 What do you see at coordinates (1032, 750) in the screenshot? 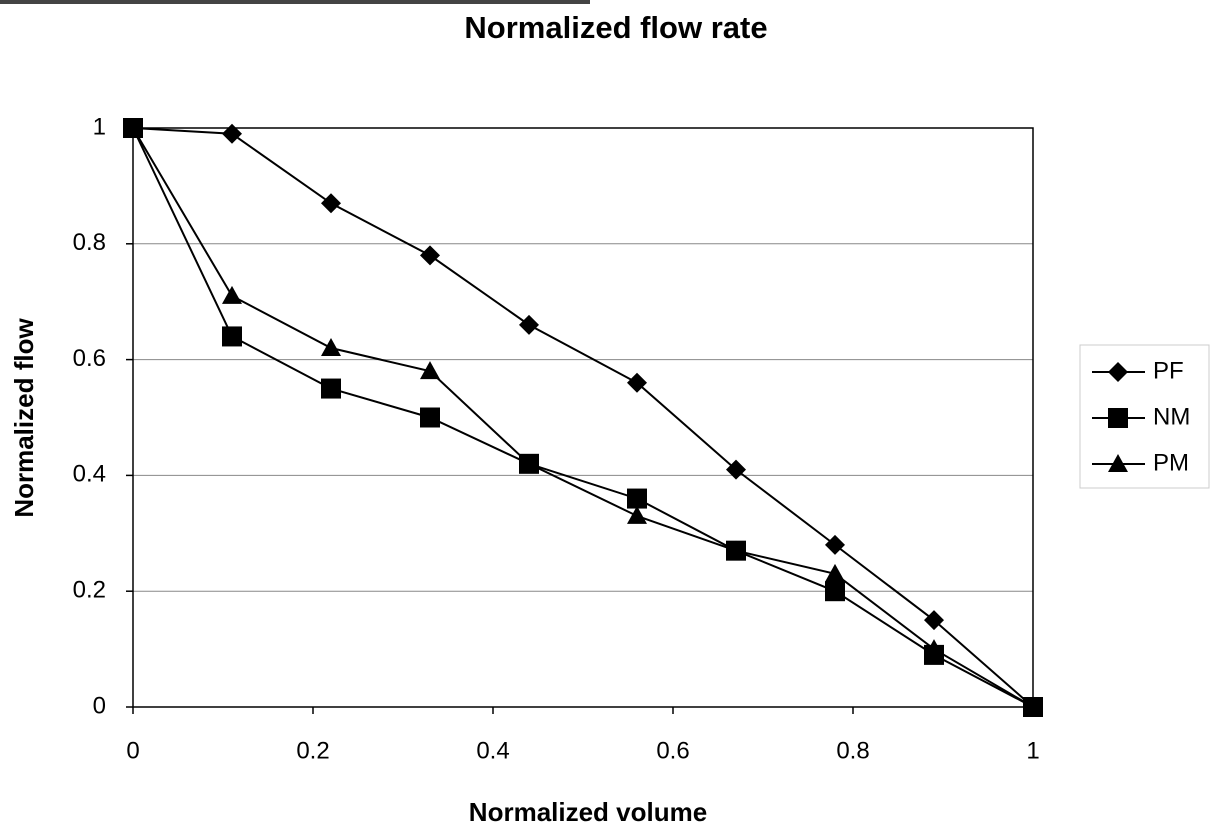
I see `x-tick-label: 1` at bounding box center [1032, 750].